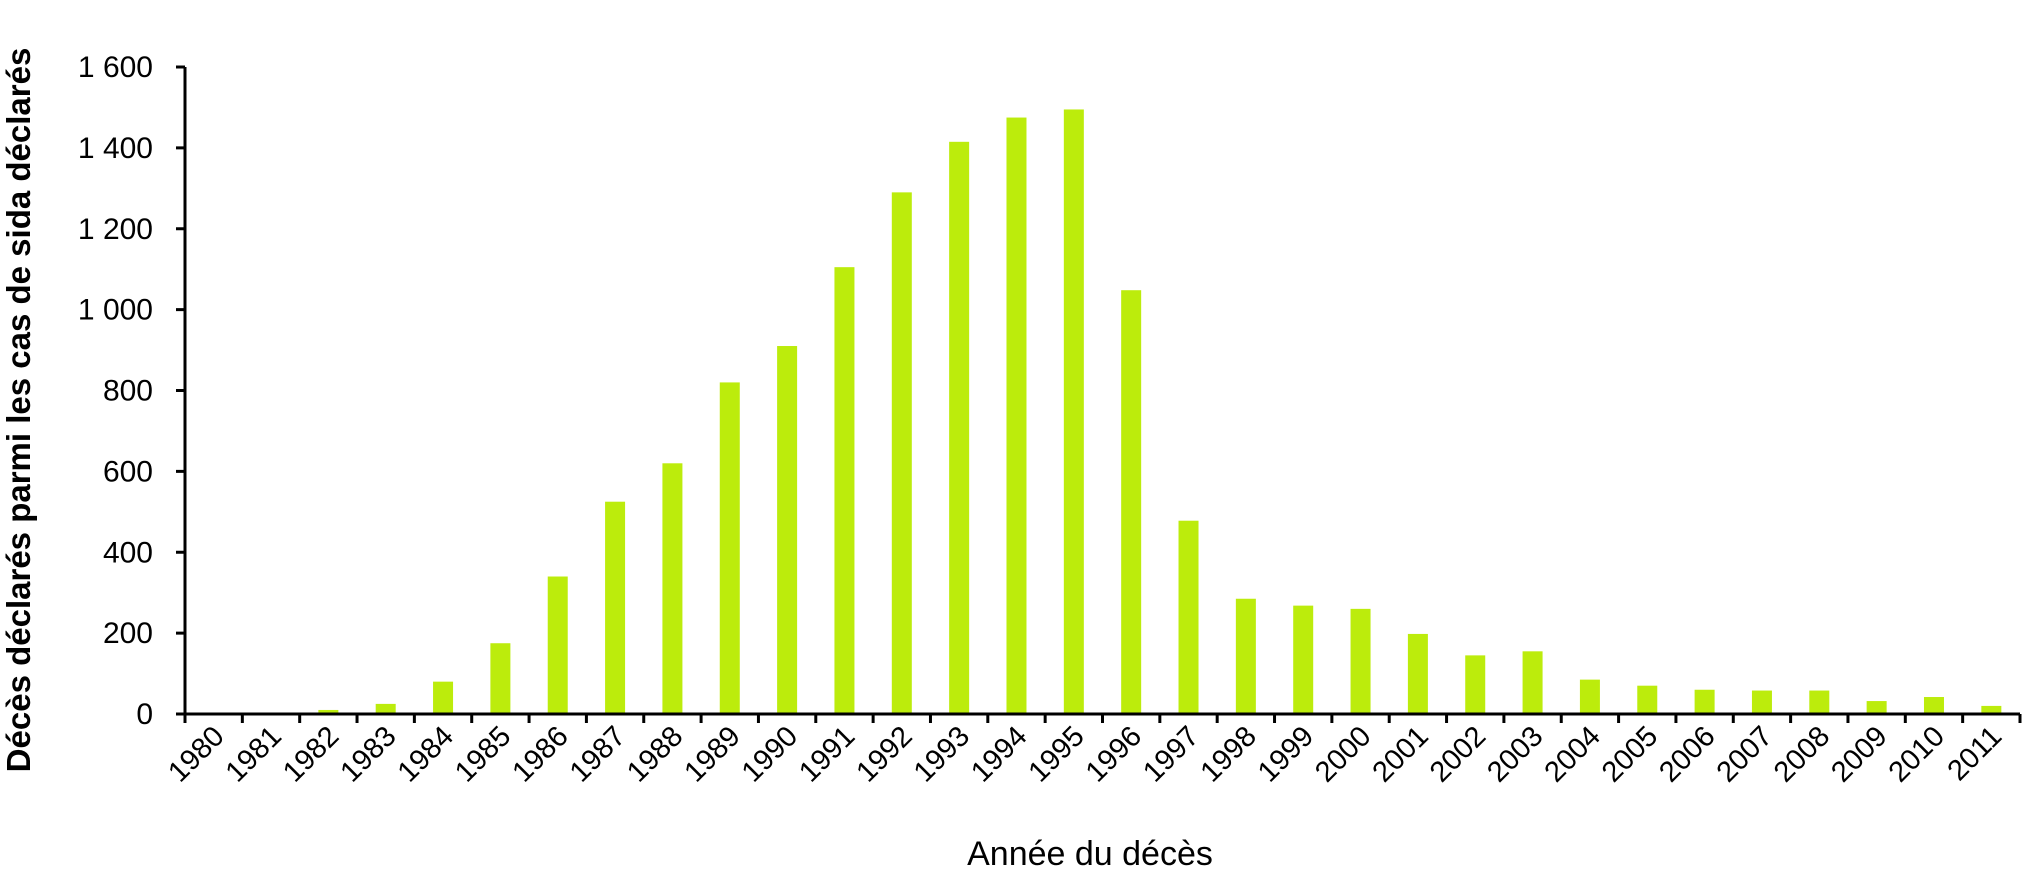 Image resolution: width=2029 pixels, height=879 pixels. What do you see at coordinates (1188, 617) in the screenshot?
I see `bar-1997` at bounding box center [1188, 617].